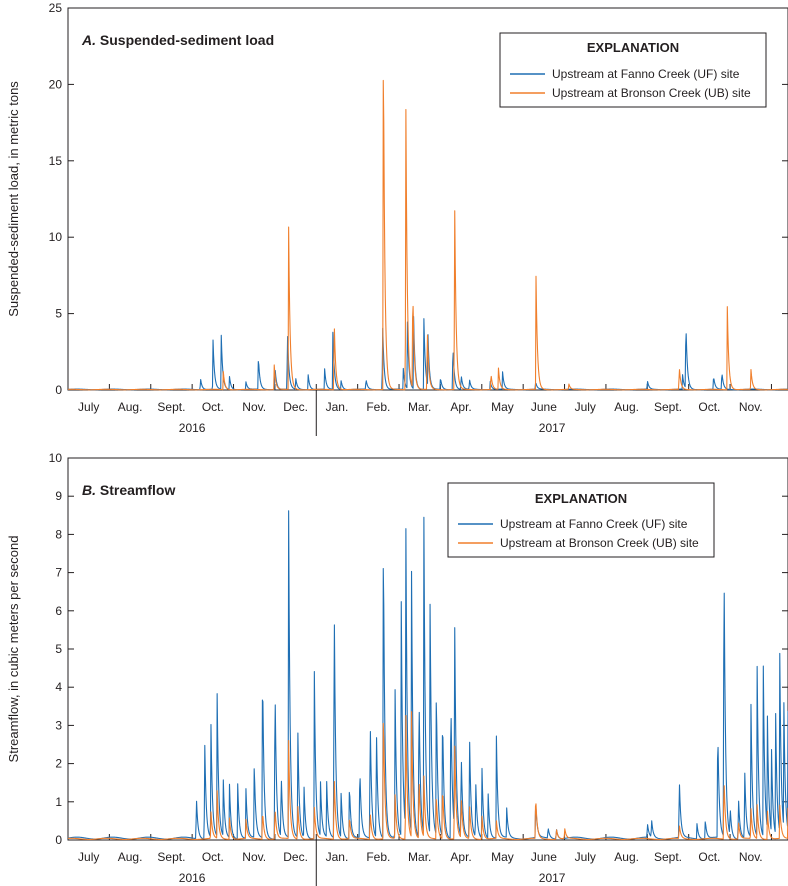 The width and height of the screenshot is (788, 886). Describe the element at coordinates (460, 857) in the screenshot. I see `month-label-b: Apr.` at that location.